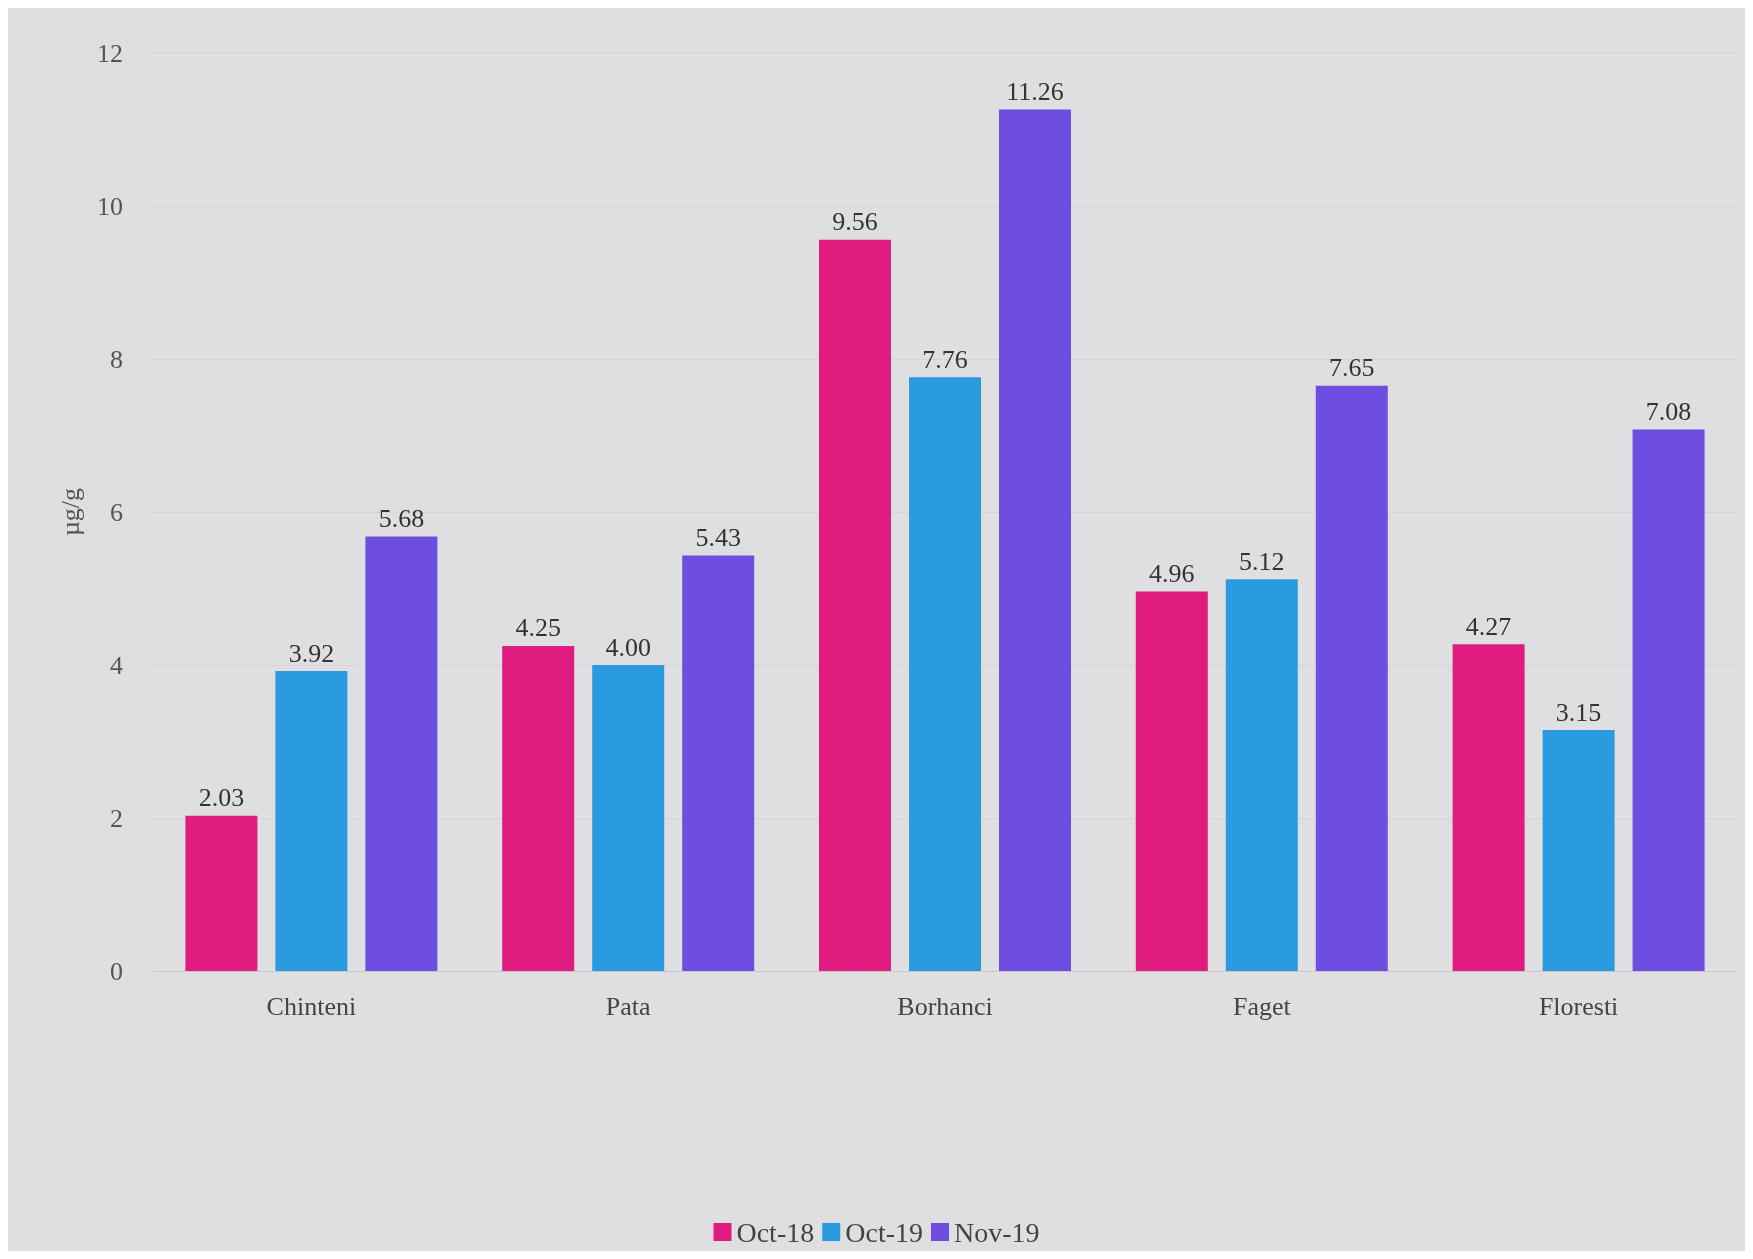 Image resolution: width=1753 pixels, height=1259 pixels. Describe the element at coordinates (70, 512) in the screenshot. I see `y-axis-title: µg/g` at that location.